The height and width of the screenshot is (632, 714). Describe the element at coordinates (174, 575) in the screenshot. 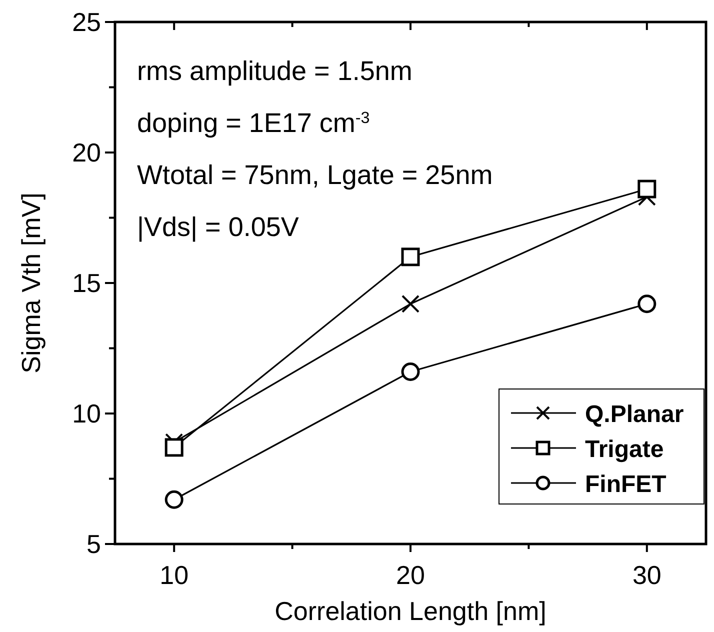

I see `x-tick-label: 10` at that location.